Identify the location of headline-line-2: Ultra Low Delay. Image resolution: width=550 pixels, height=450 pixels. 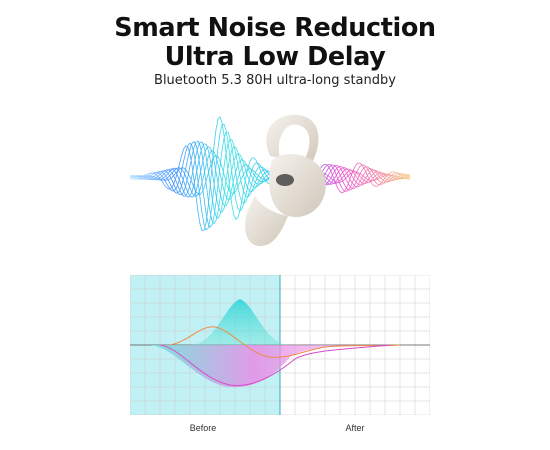
(275, 57).